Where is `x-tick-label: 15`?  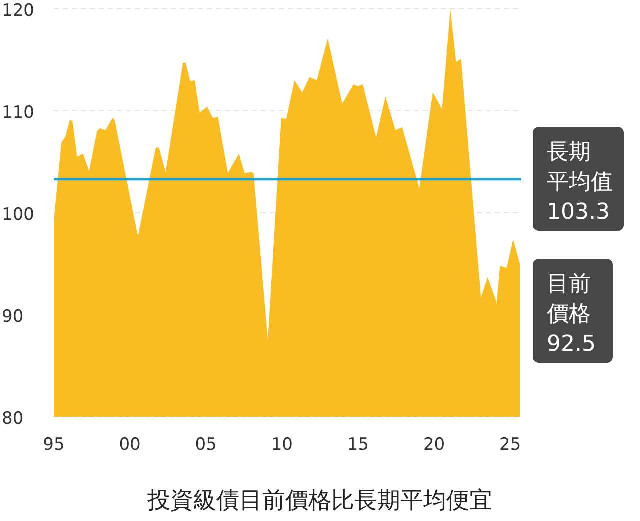 x-tick-label: 15 is located at coordinates (358, 445).